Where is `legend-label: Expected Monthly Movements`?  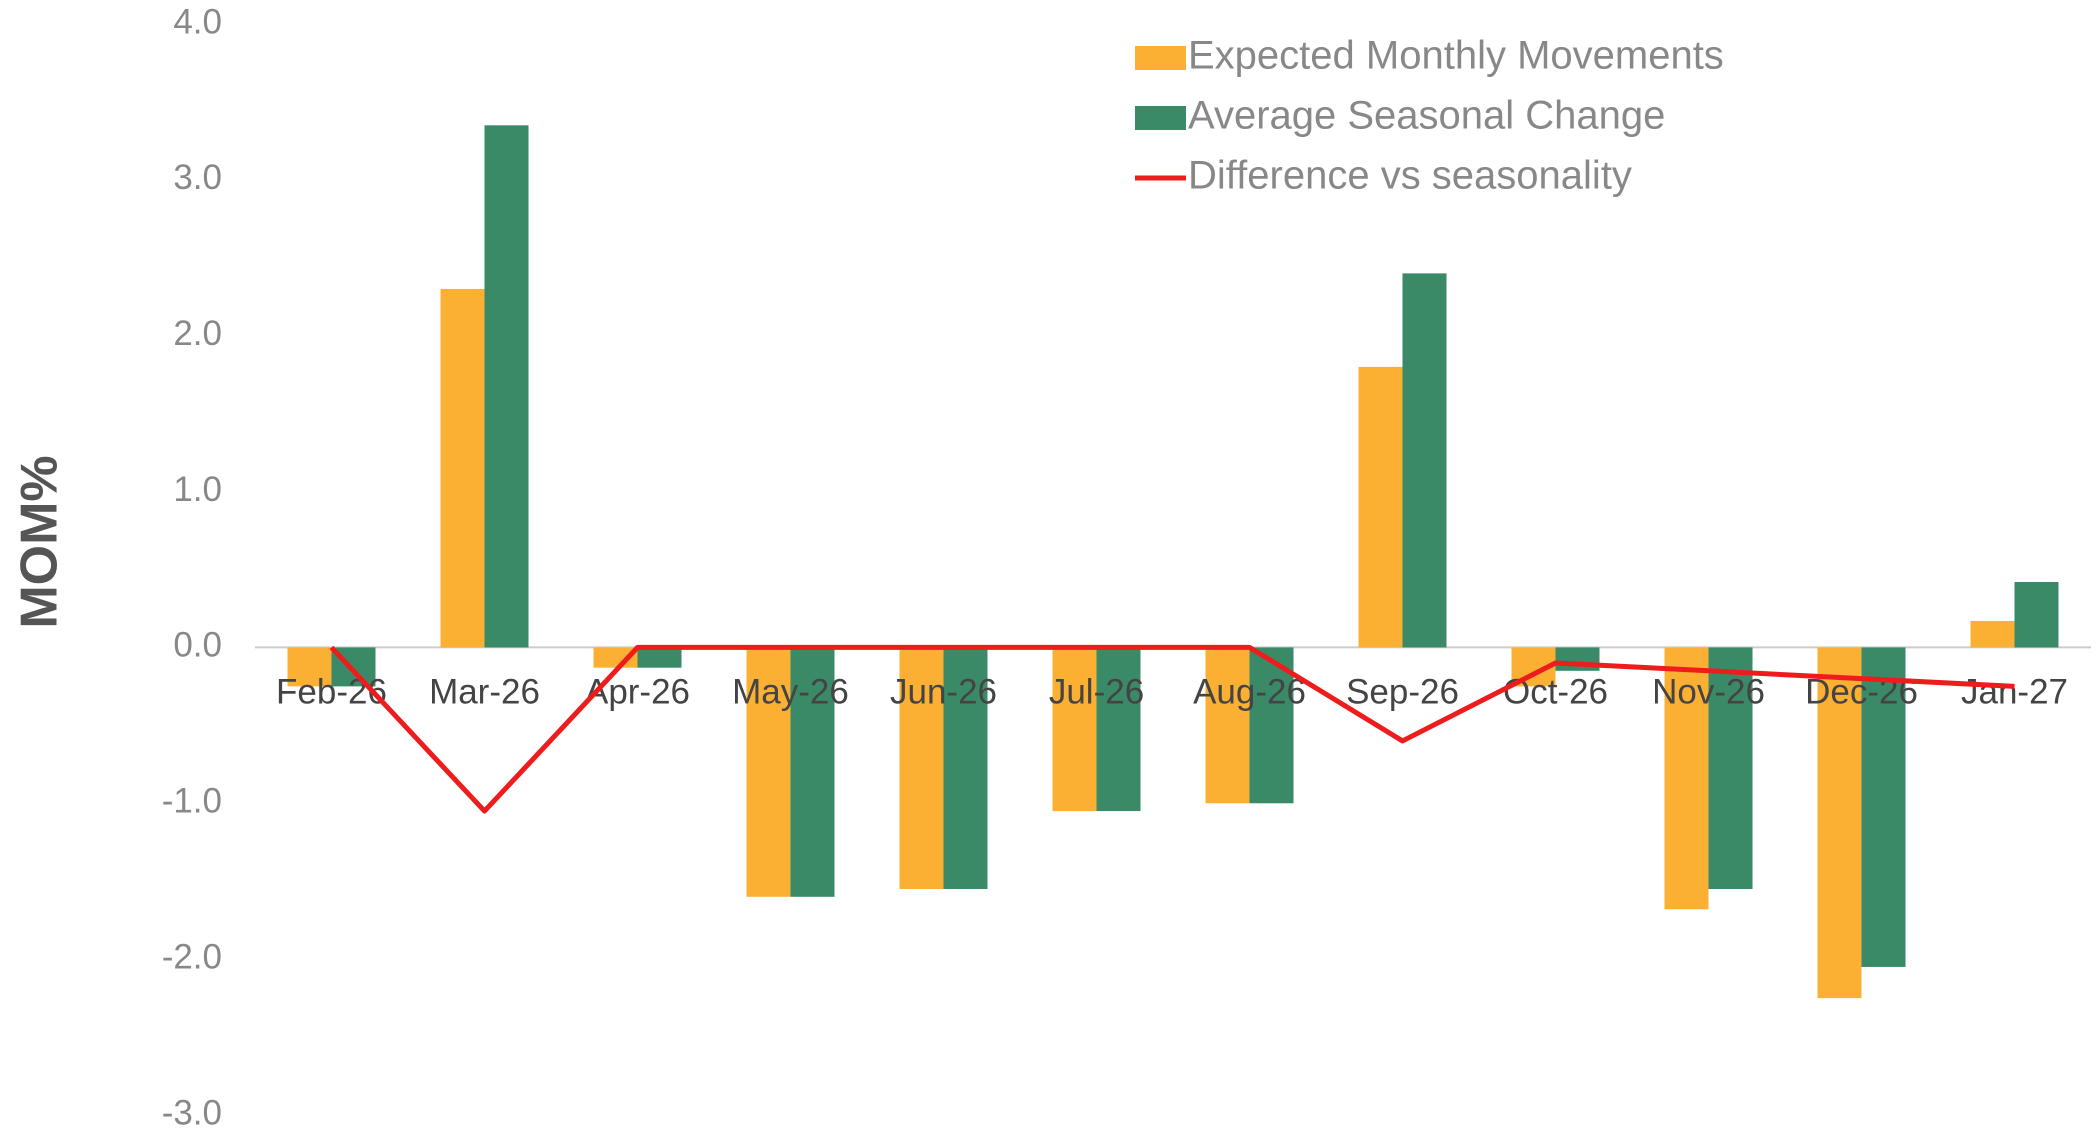
legend-label: Expected Monthly Movements is located at coordinates (1456, 56).